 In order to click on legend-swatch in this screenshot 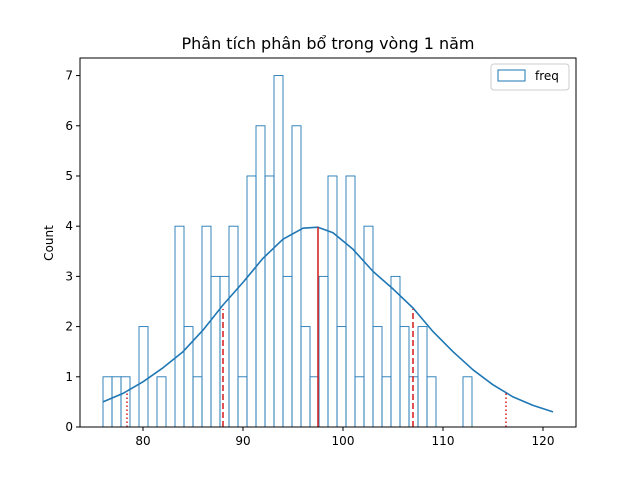, I will do `click(511, 75)`.